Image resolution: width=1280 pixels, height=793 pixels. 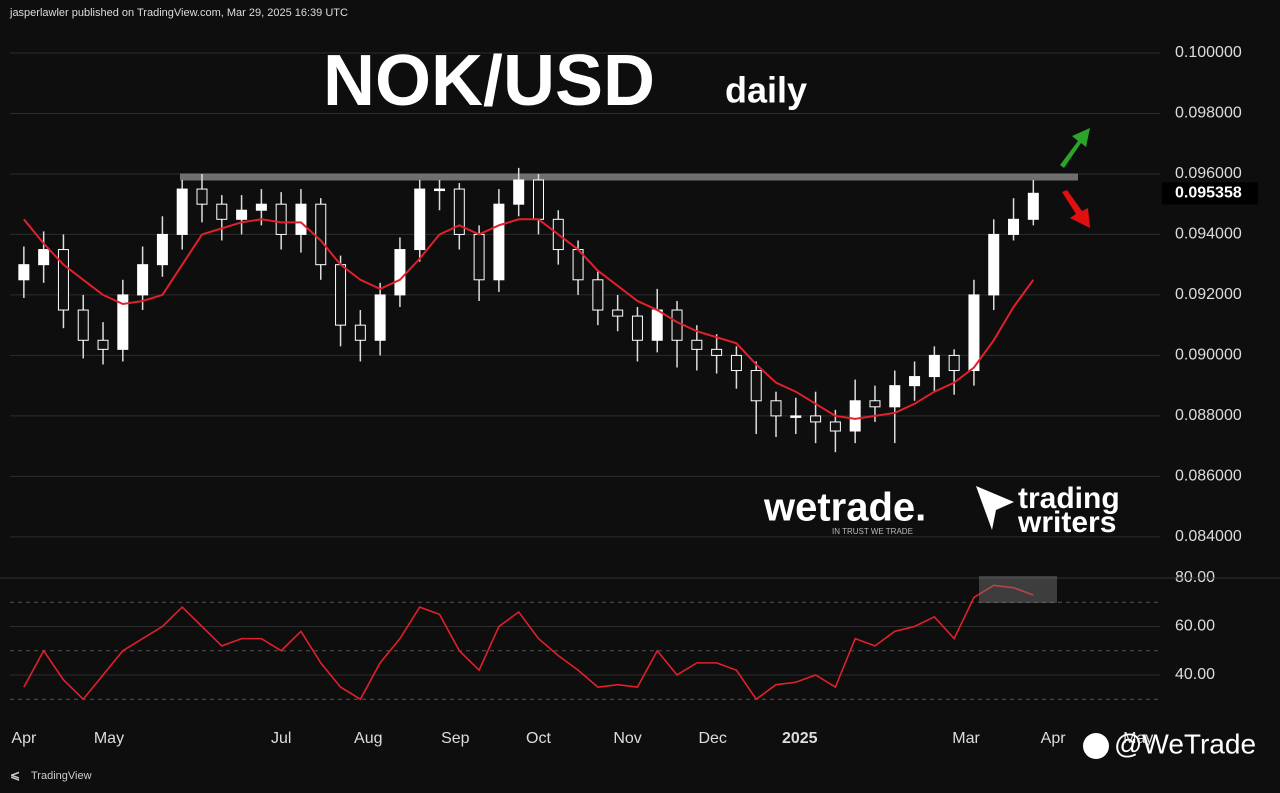 What do you see at coordinates (281, 738) in the screenshot?
I see `x-tick-label: Jul` at bounding box center [281, 738].